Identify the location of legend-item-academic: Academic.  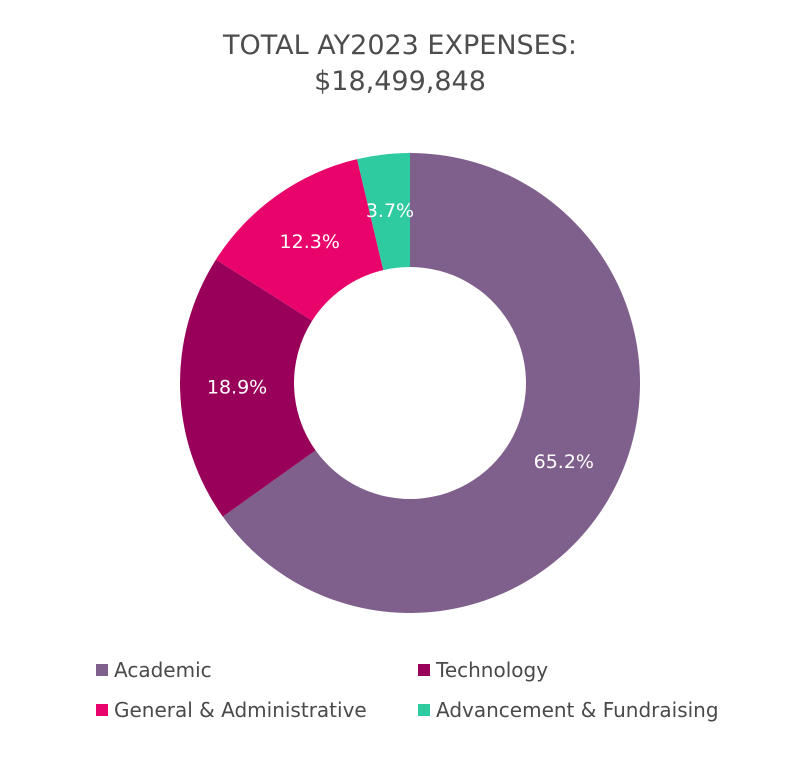
(154, 670).